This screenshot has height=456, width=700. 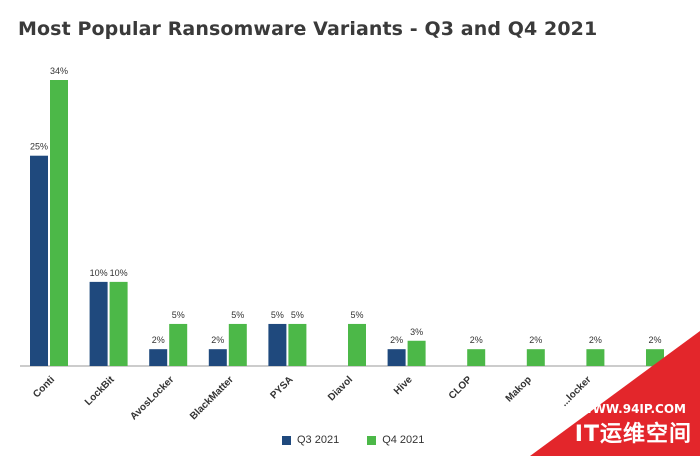 I want to click on watermark-triangle, so click(x=615, y=393).